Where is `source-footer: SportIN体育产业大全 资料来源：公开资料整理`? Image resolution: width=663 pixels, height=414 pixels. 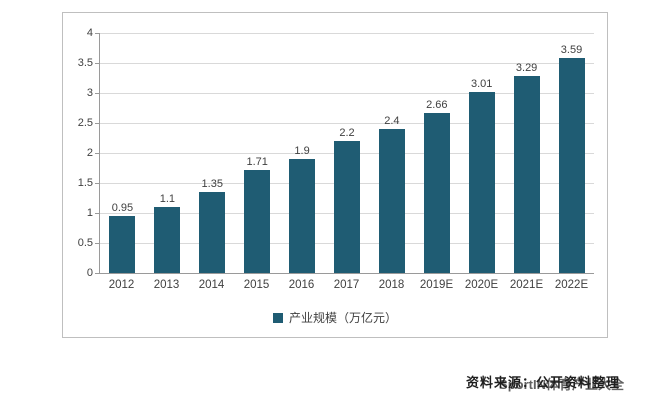
source-footer: SportIN体育产业大全 资料来源：公开资料整理 is located at coordinates (544, 382).